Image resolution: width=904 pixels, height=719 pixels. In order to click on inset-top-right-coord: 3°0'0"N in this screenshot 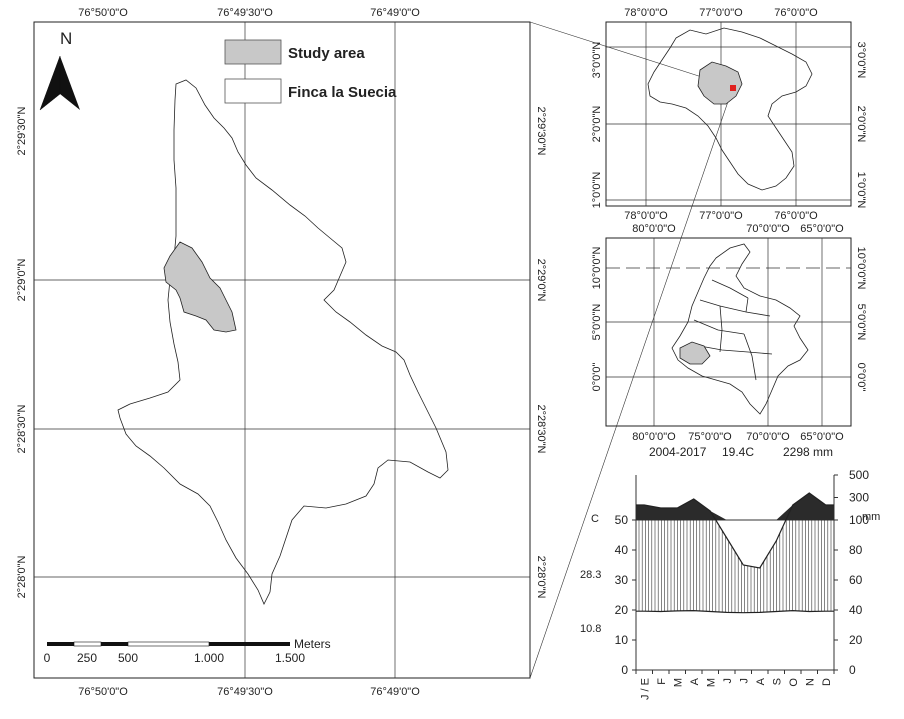, I will do `click(861, 60)`.